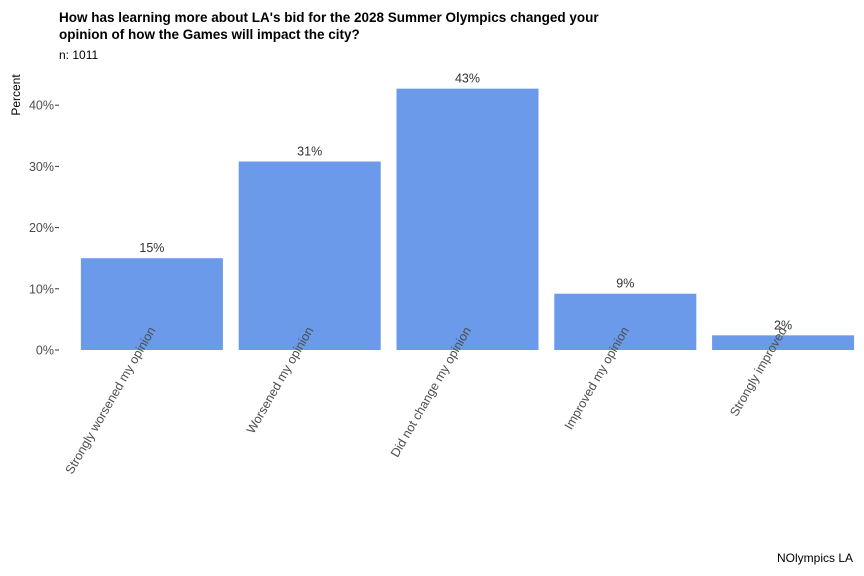  What do you see at coordinates (41, 167) in the screenshot?
I see `y-tick-label: 30%` at bounding box center [41, 167].